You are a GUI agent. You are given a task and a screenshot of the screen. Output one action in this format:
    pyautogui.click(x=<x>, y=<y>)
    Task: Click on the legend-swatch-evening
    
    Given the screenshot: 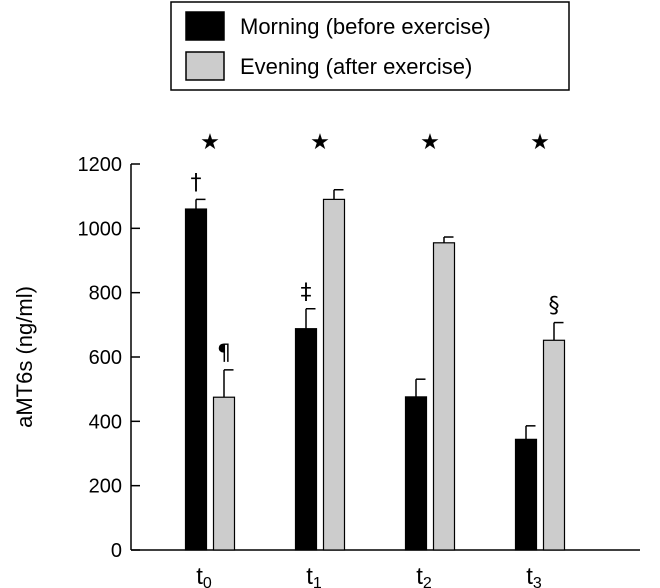 What is the action you would take?
    pyautogui.click(x=205, y=66)
    